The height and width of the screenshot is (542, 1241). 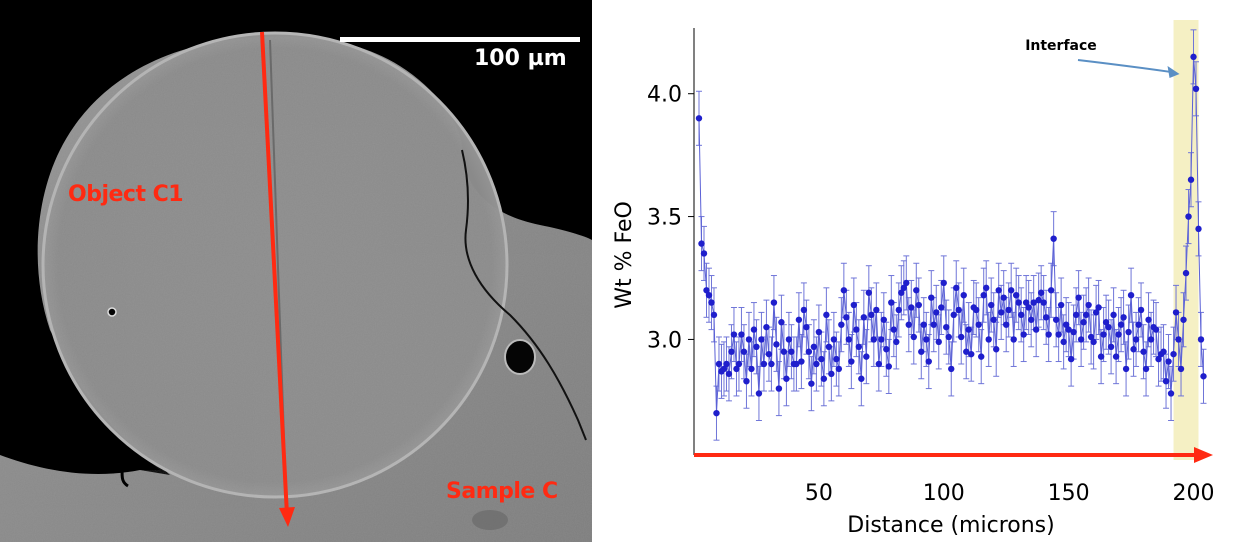 I want to click on x-tick-label: 200, so click(x=1194, y=493).